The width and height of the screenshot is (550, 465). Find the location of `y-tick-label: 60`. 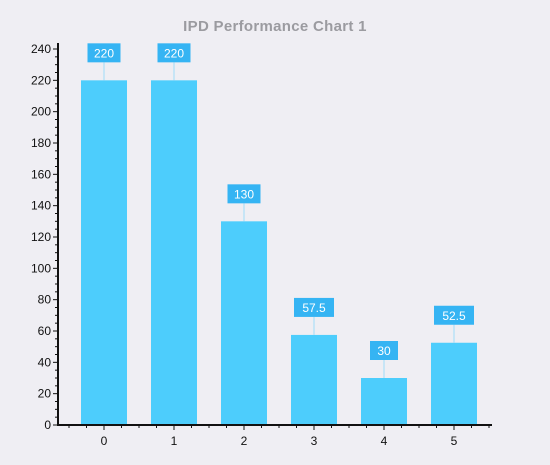

y-tick-label: 60 is located at coordinates (45, 331).